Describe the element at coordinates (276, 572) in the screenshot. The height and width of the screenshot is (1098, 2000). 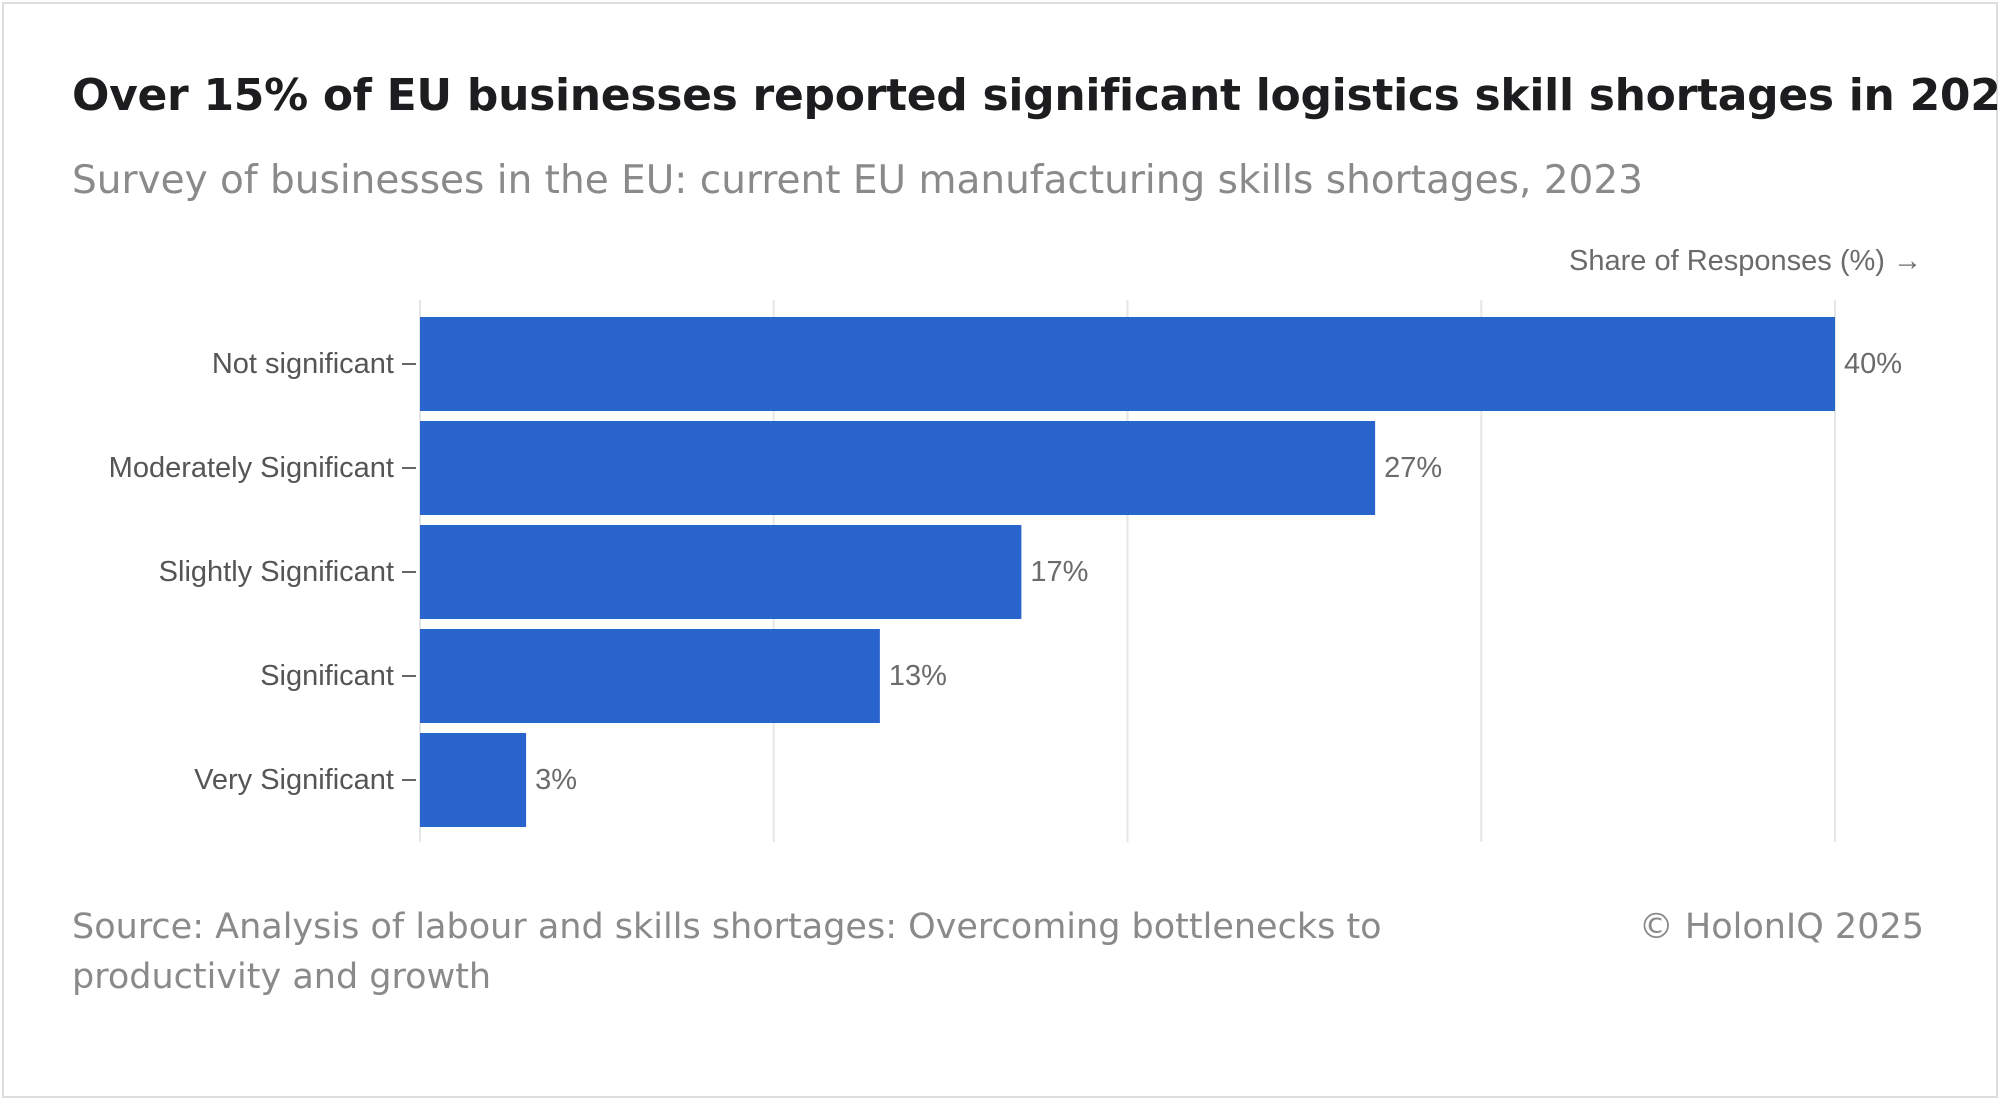
I see `category-label: Slightly Significant` at that location.